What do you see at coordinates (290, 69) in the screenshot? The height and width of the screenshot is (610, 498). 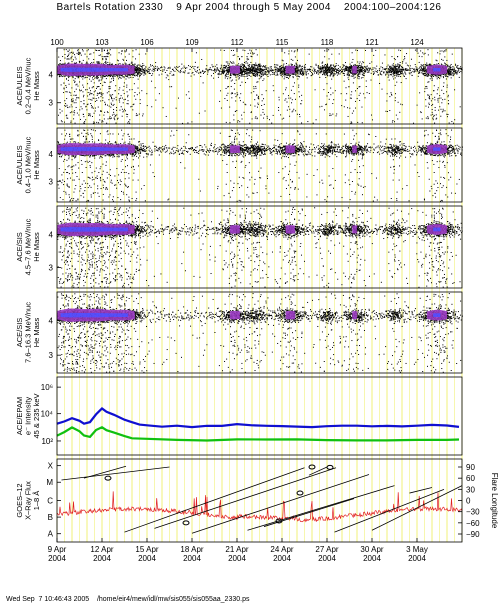 I see `he-density-peak` at bounding box center [290, 69].